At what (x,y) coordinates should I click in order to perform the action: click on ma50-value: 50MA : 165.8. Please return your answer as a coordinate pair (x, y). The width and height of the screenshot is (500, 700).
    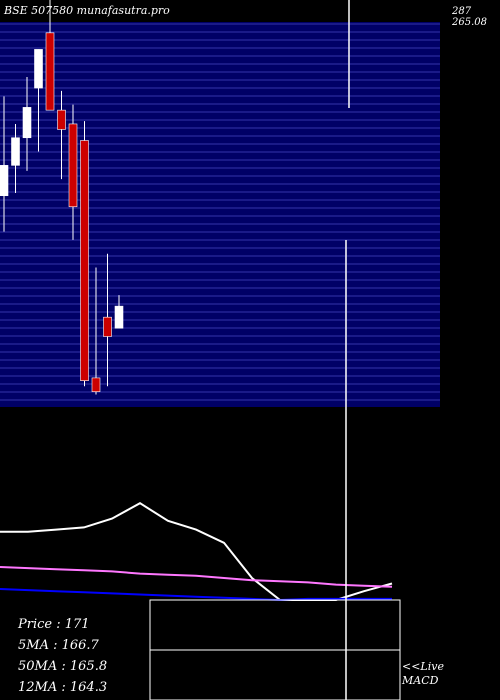
    Looking at the image, I should click on (63, 666).